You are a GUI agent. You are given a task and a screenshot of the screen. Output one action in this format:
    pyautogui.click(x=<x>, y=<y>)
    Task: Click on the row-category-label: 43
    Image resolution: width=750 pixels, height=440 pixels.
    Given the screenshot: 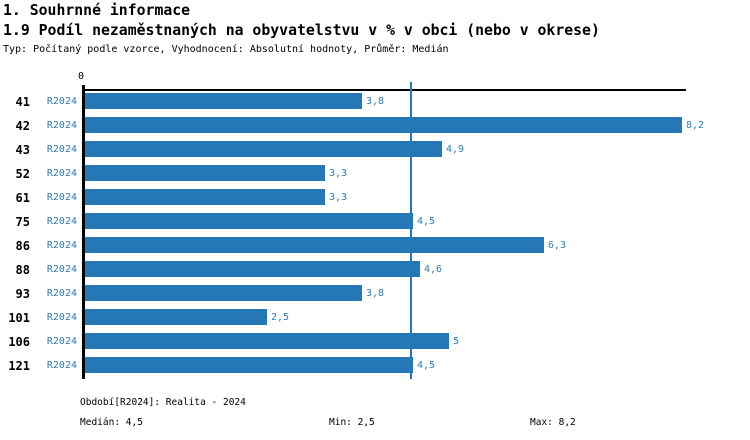 What is the action you would take?
    pyautogui.click(x=22, y=150)
    